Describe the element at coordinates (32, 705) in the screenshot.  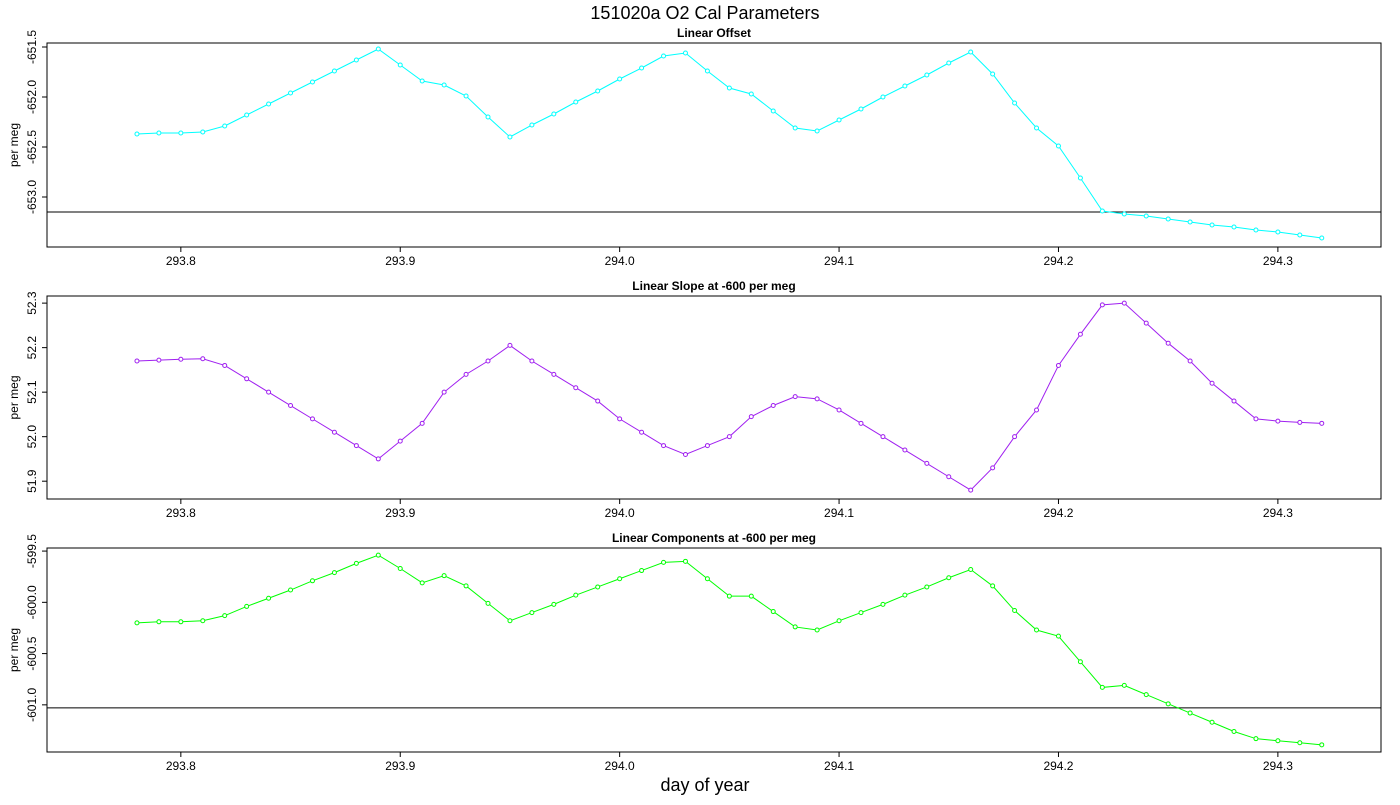
I see `y-tick-label: -601.0` at that location.